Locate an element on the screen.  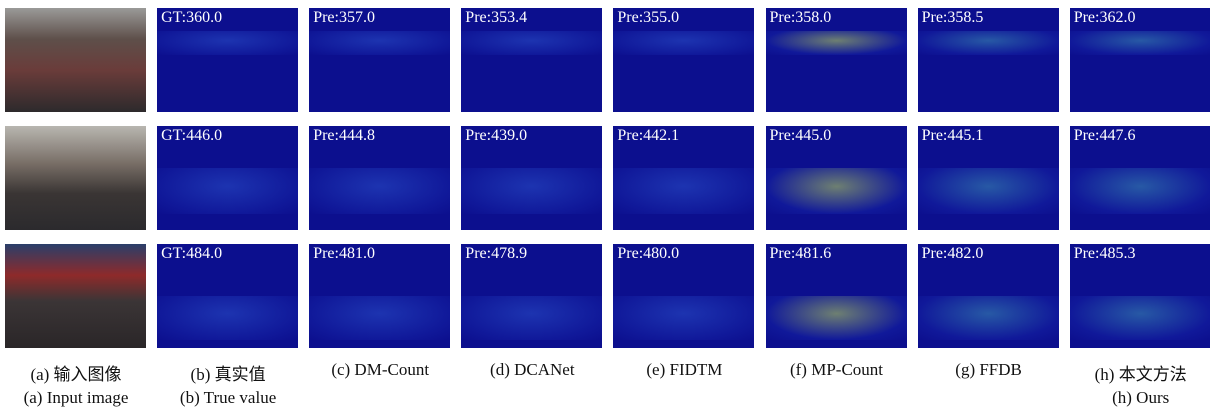
density-map: Pre:357.0 is located at coordinates (380, 60).